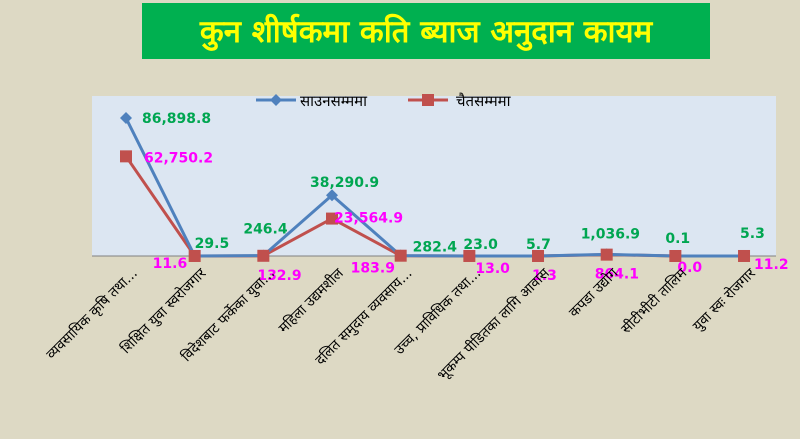 The image size is (800, 439). I want to click on chart-title-banner: कुन शीर्षकमा कति ब्याज अनुदान कायम, so click(426, 31).